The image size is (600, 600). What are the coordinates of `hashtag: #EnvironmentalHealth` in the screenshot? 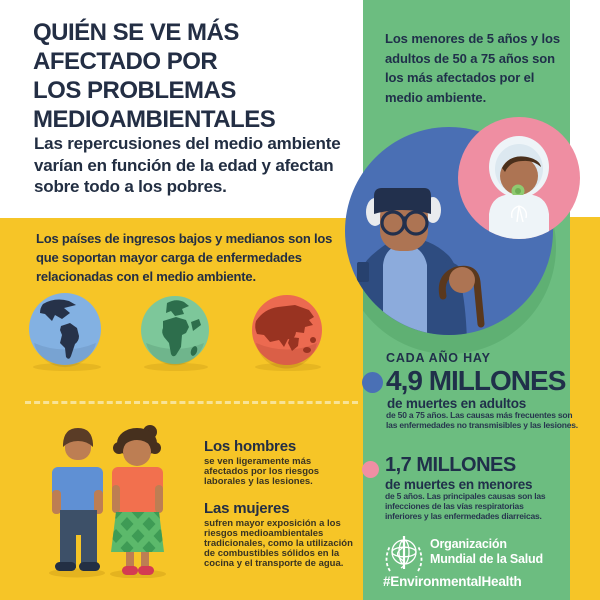 It's located at (452, 581).